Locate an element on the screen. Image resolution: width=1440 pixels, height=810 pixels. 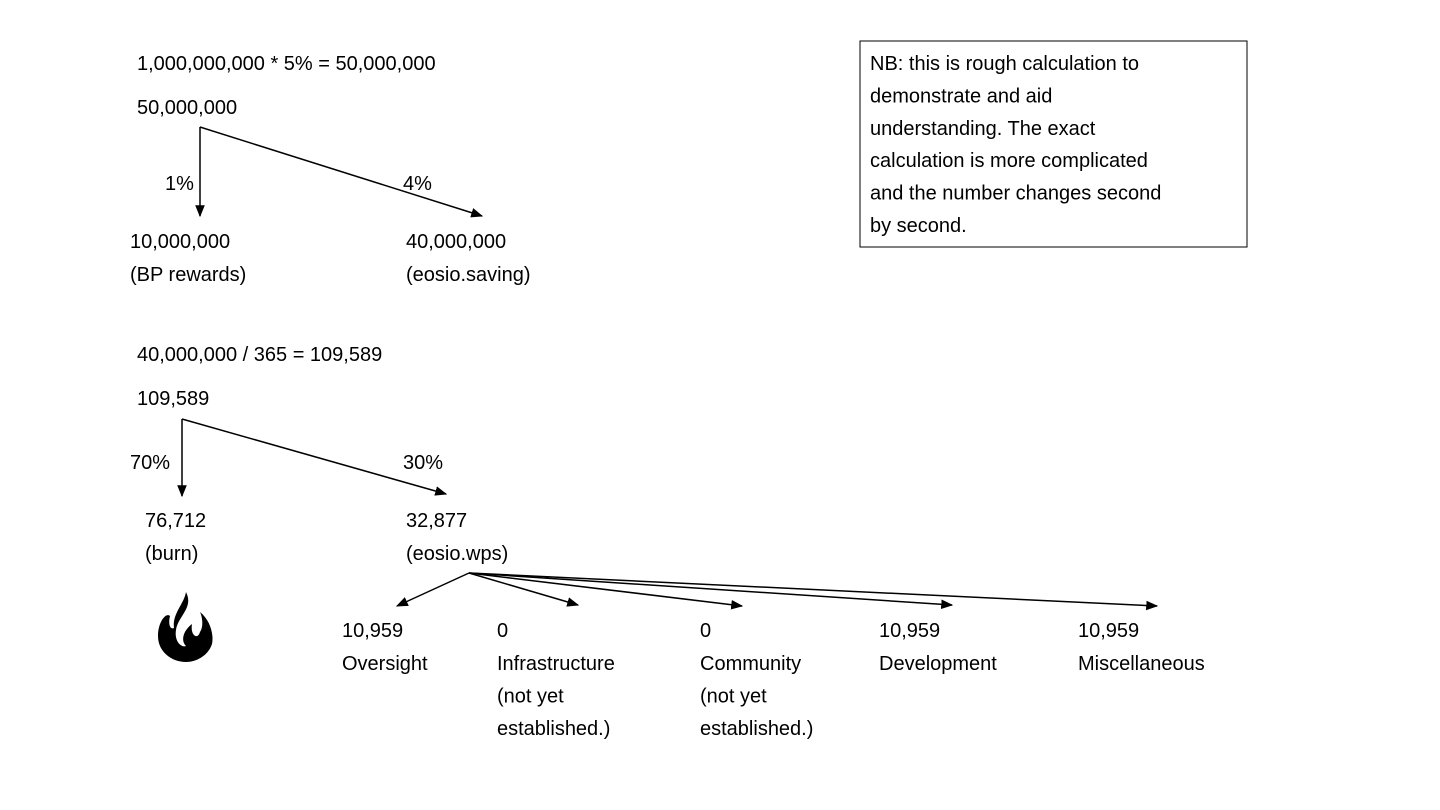
edge-label: 30% is located at coordinates (423, 463).